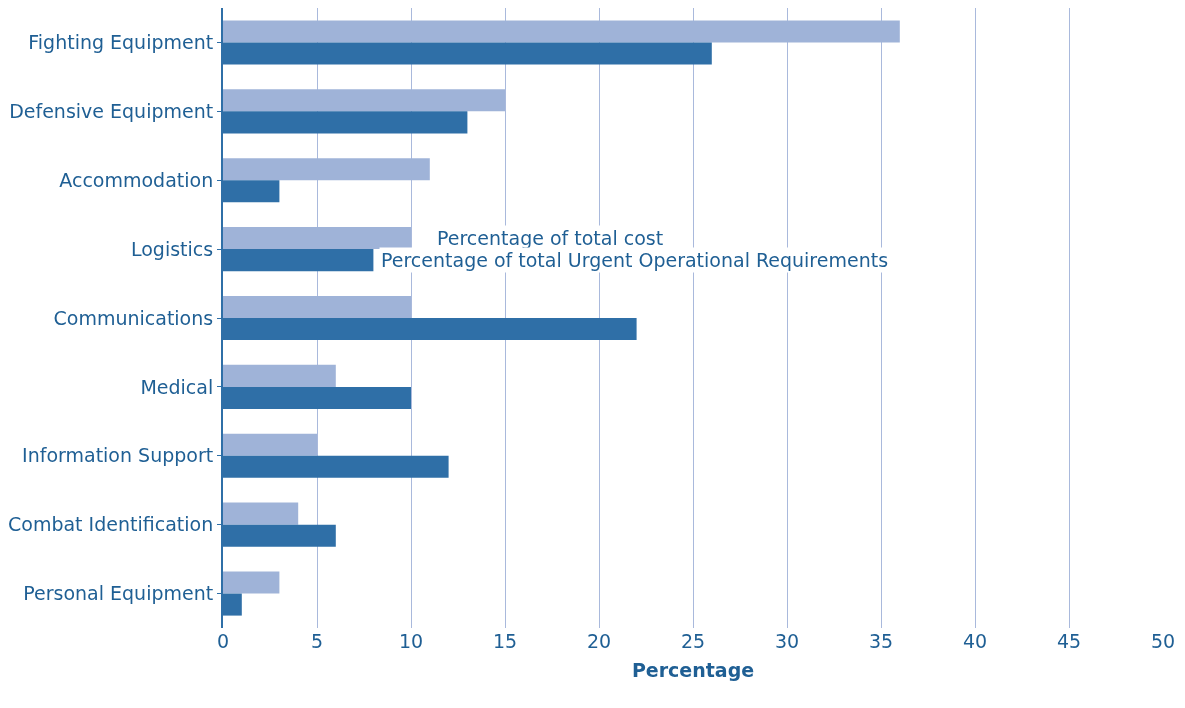 This screenshot has width=1185, height=708. Describe the element at coordinates (317, 641) in the screenshot. I see `x-tick-label: 5` at that location.